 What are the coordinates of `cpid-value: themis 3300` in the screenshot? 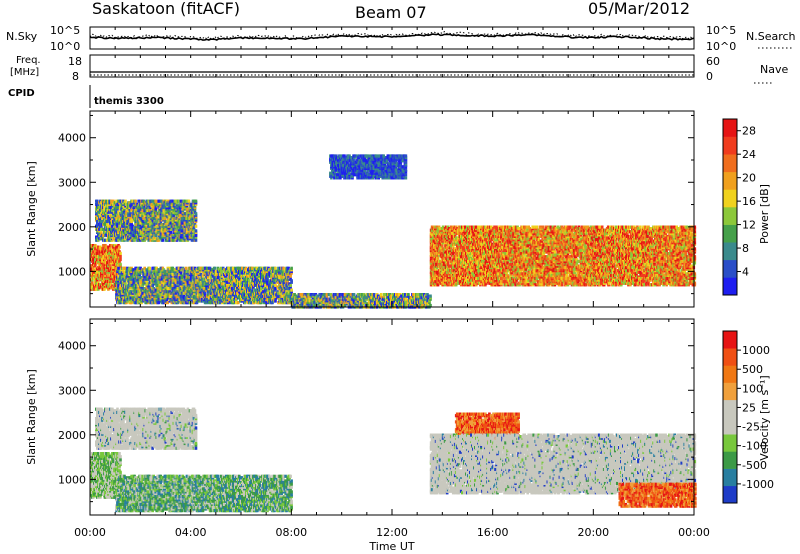 It's located at (129, 101).